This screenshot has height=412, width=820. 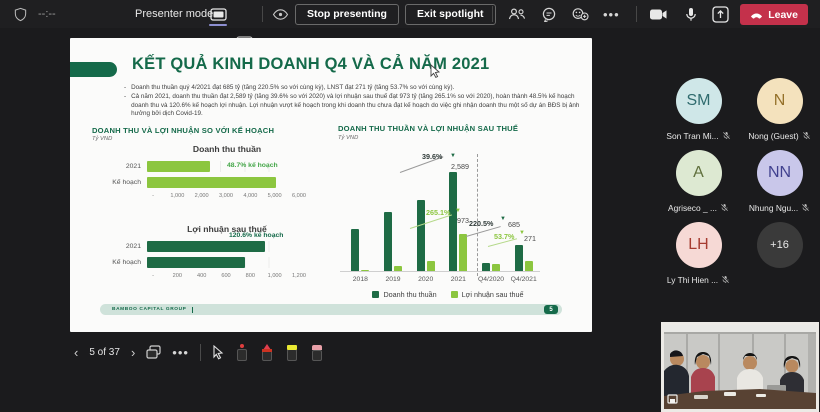 I want to click on overflow-participants-avatar: +16, so click(x=779, y=245).